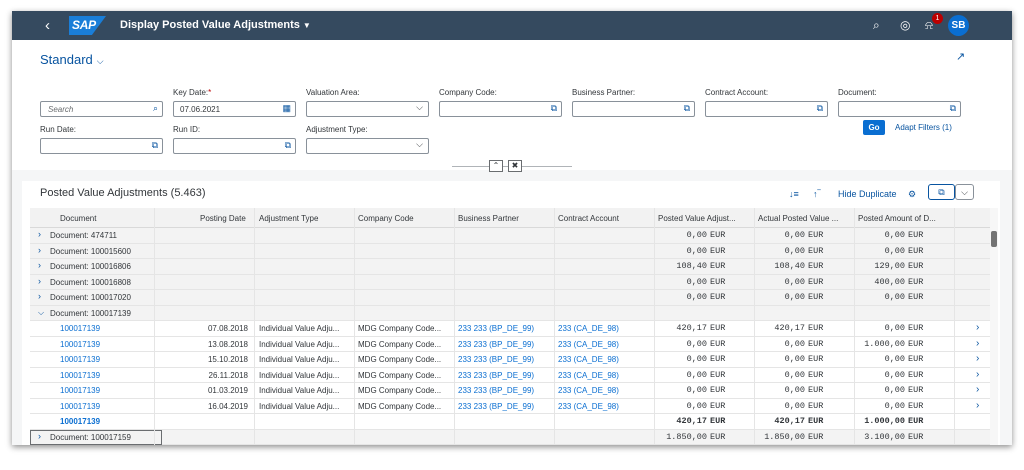 The image size is (1024, 470). Describe the element at coordinates (994, 326) in the screenshot. I see `vertical-scrollbar` at that location.